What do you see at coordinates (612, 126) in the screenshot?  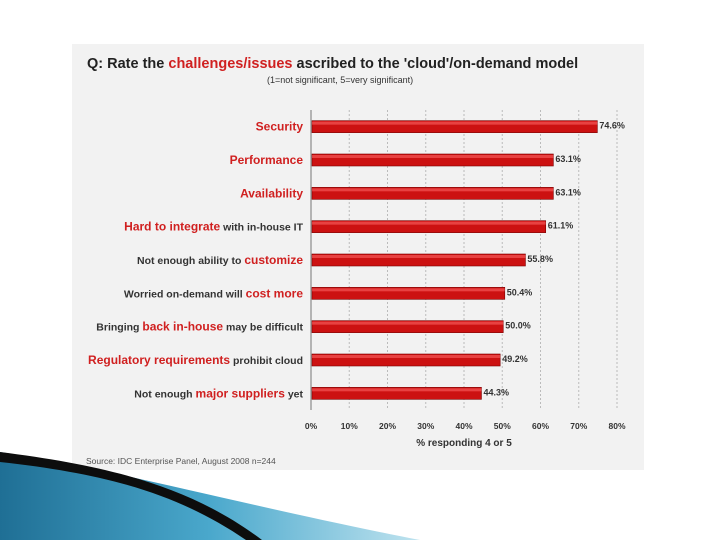 I see `value-label: 74.6%` at bounding box center [612, 126].